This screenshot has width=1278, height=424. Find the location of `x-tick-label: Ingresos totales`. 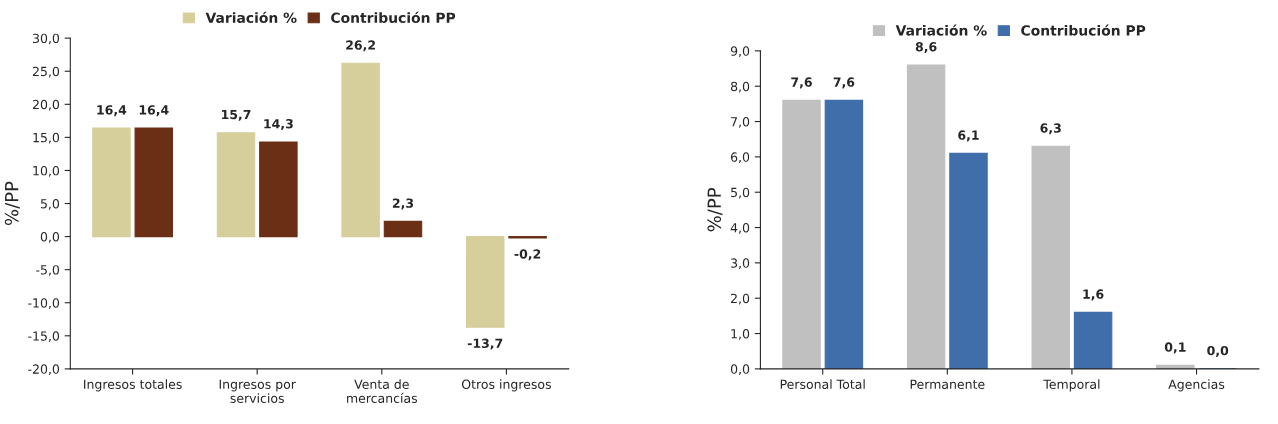

x-tick-label: Ingresos totales is located at coordinates (133, 385).